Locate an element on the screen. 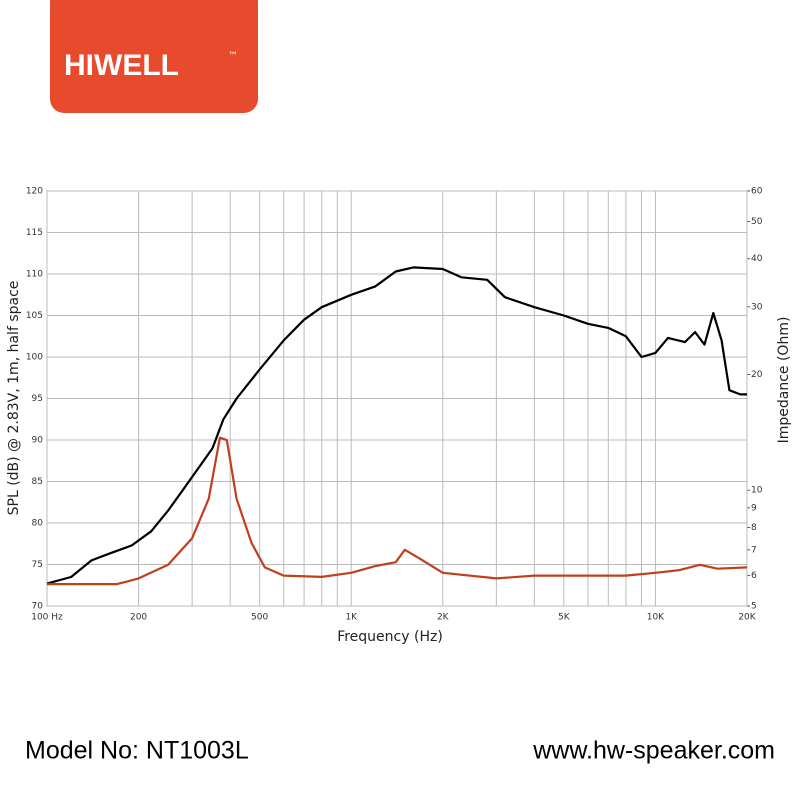  y2-tick-label: 9 is located at coordinates (754, 508).